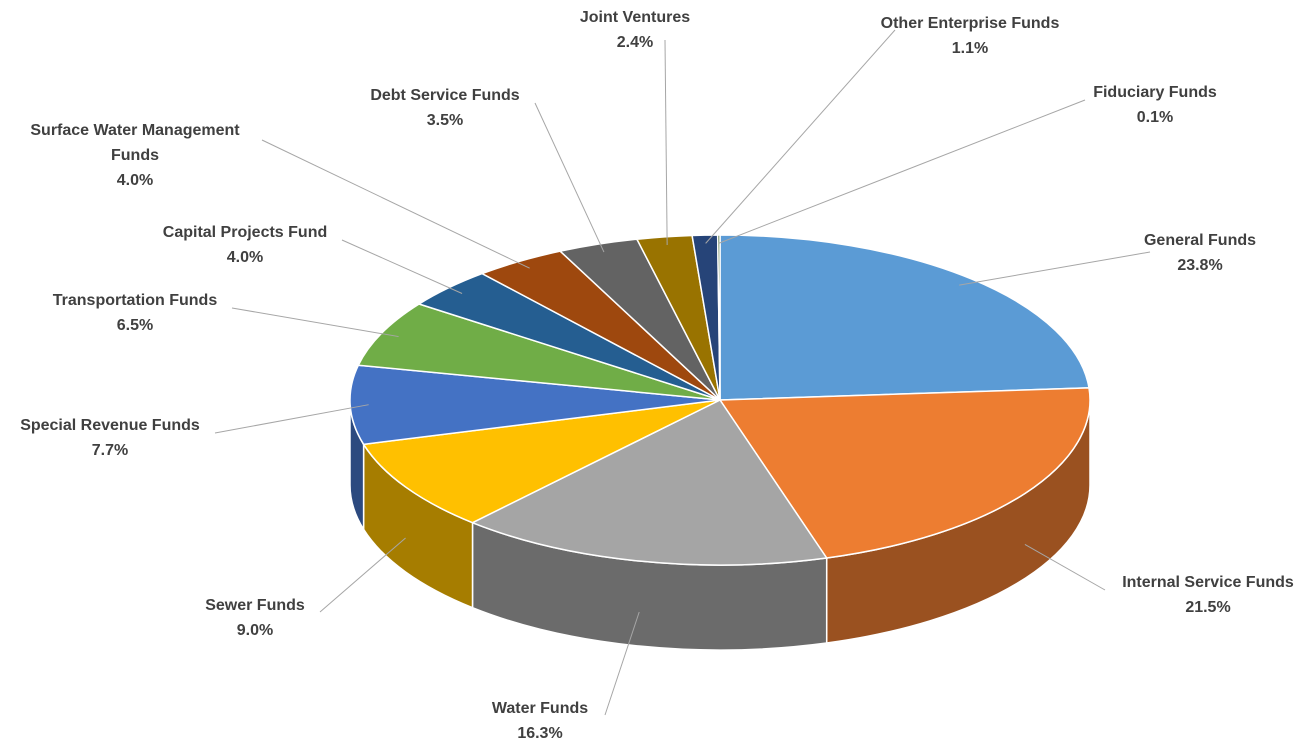  I want to click on value-label: 23.8%, so click(1199, 265).